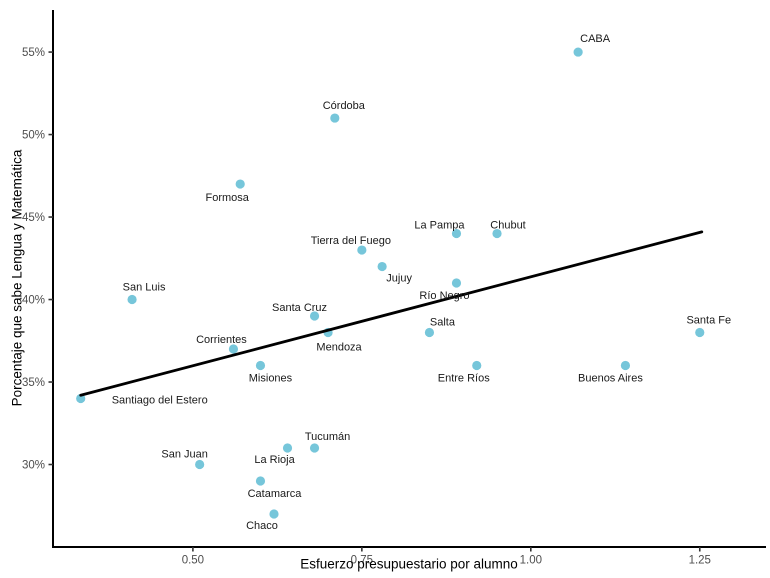  Describe the element at coordinates (362, 250) in the screenshot. I see `data-point-tierra-del-fuego` at that location.